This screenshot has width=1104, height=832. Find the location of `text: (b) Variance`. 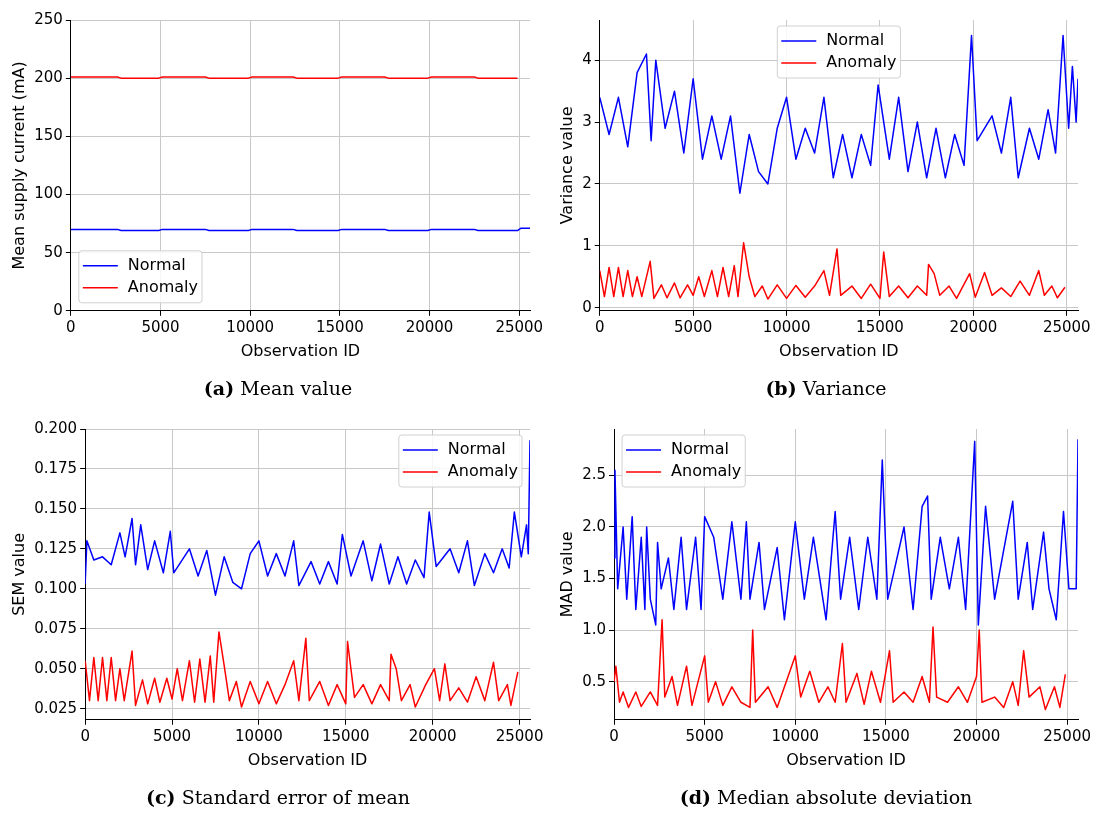

text: (b) Variance is located at coordinates (826, 388).